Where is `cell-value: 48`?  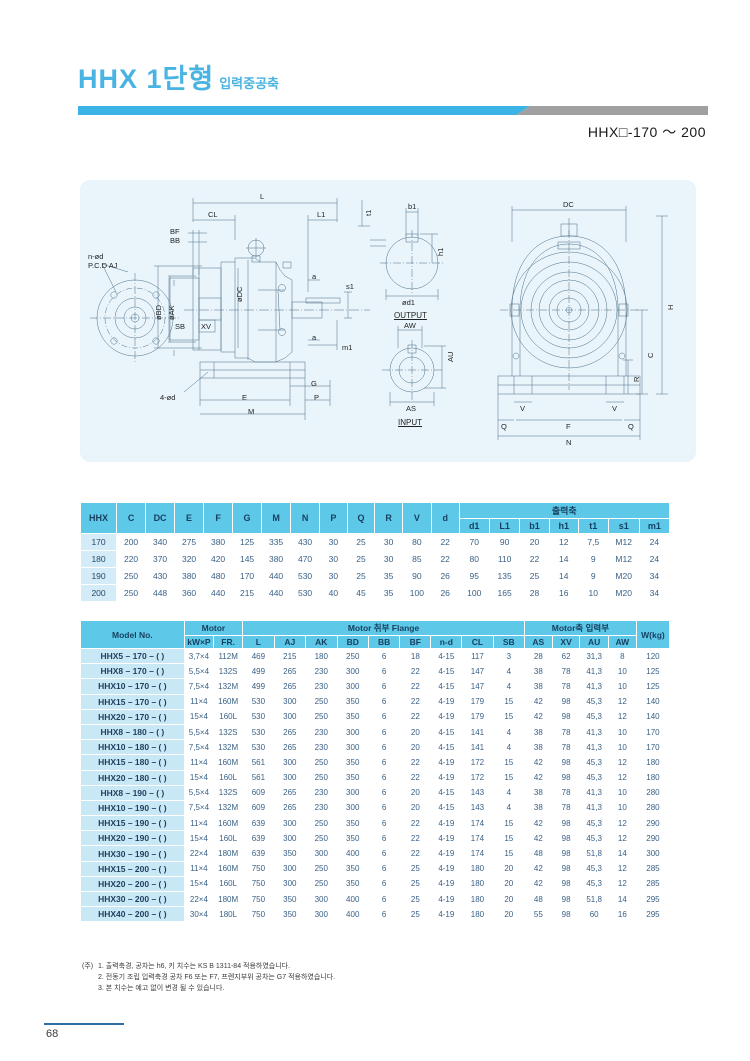 cell-value: 48 is located at coordinates (538, 853).